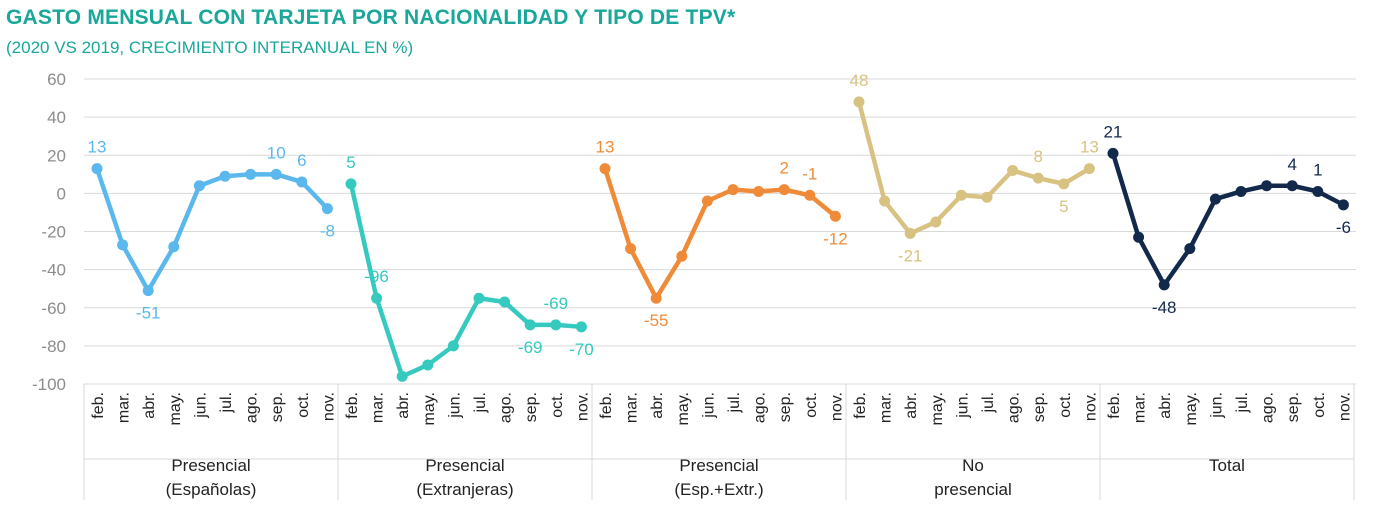 The image size is (1379, 513). What do you see at coordinates (49, 232) in the screenshot?
I see `y-axis-tick-labels: 60 40 20 0 -20 -40 -60 -80 -100` at bounding box center [49, 232].